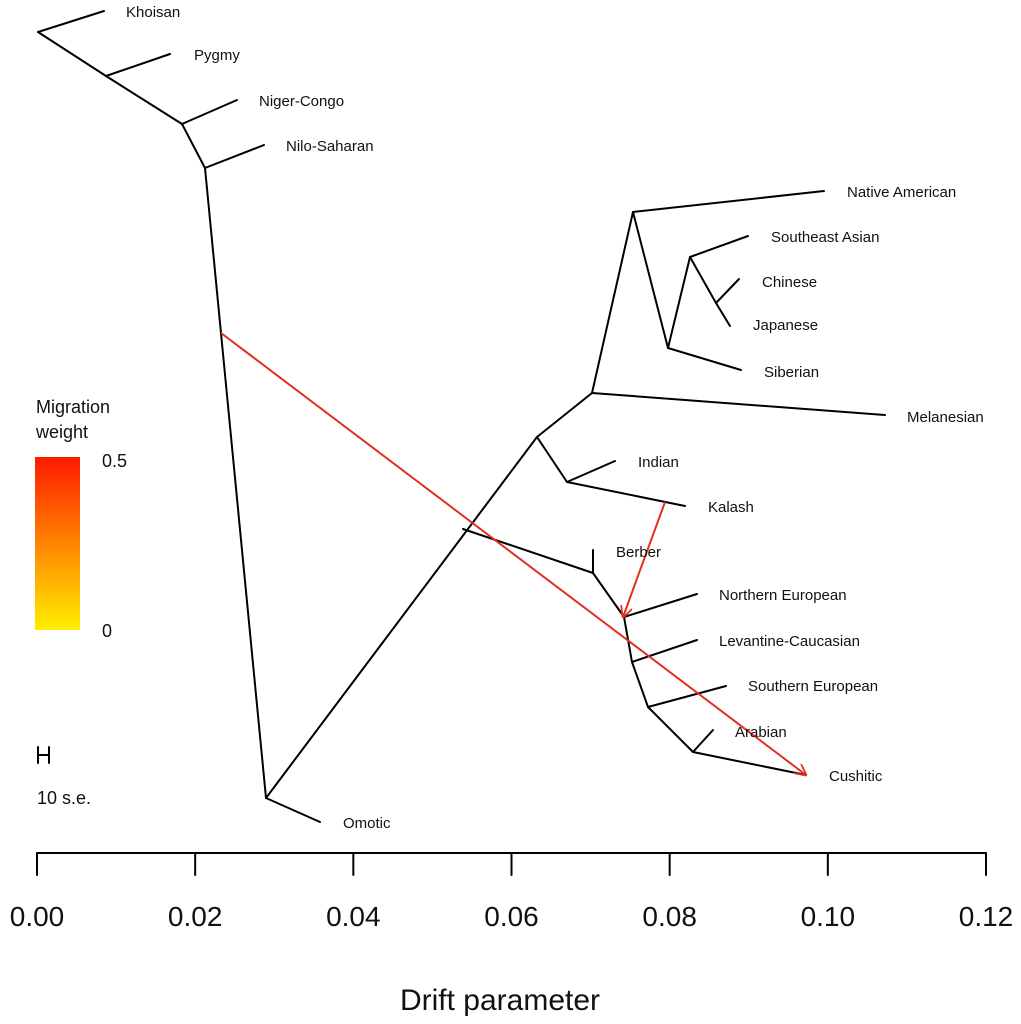  What do you see at coordinates (679, 302) in the screenshot?
I see `branch-ea-sub-stem` at bounding box center [679, 302].